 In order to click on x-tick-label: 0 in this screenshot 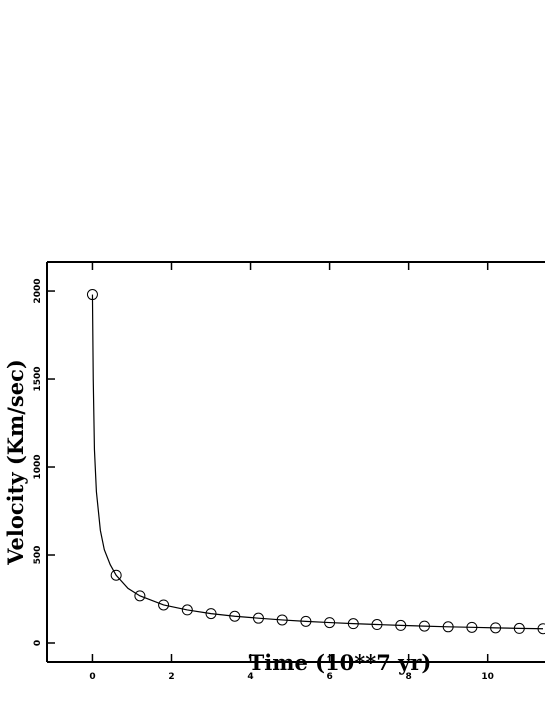, I will do `click(92, 677)`.